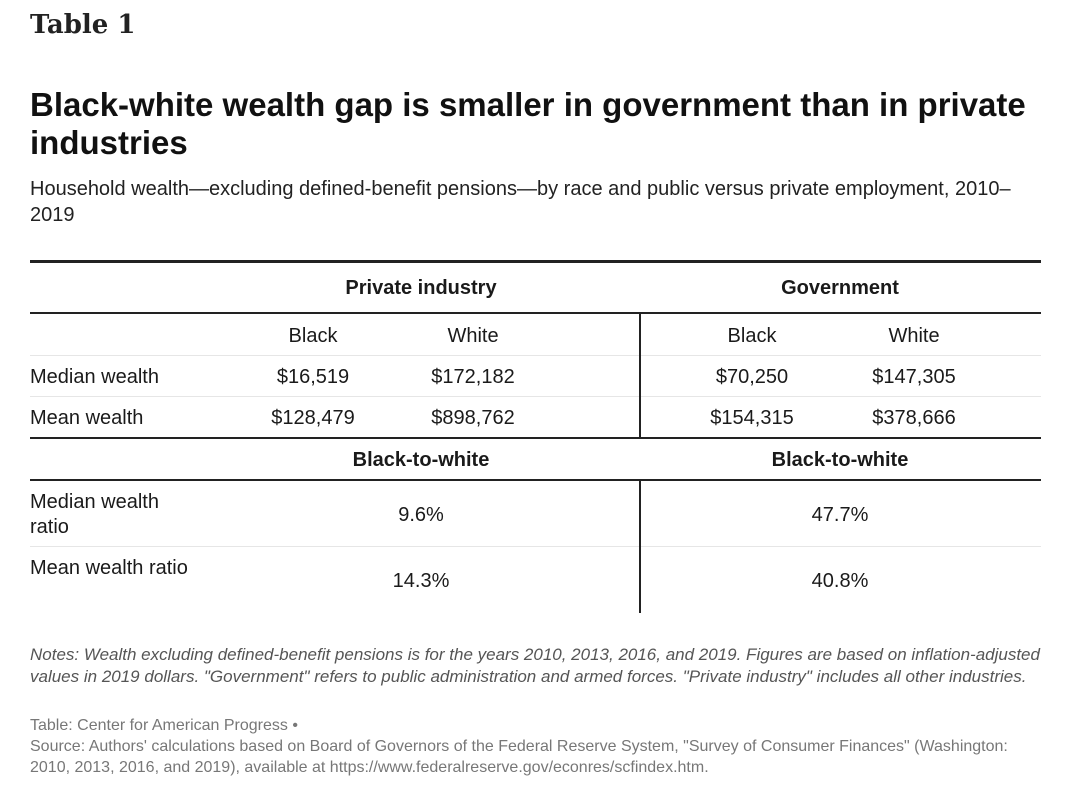  Describe the element at coordinates (535, 261) in the screenshot. I see `table-top-rule` at that location.